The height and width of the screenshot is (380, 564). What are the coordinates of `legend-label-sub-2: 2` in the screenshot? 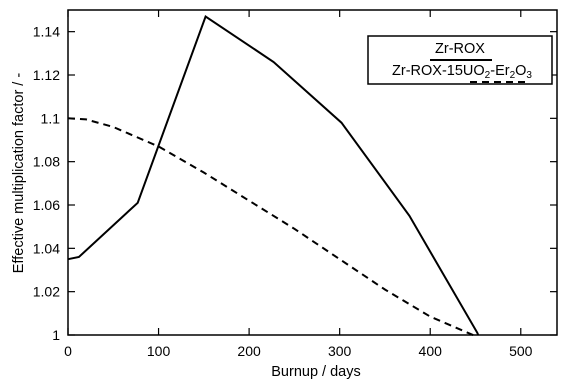 It's located at (513, 75).